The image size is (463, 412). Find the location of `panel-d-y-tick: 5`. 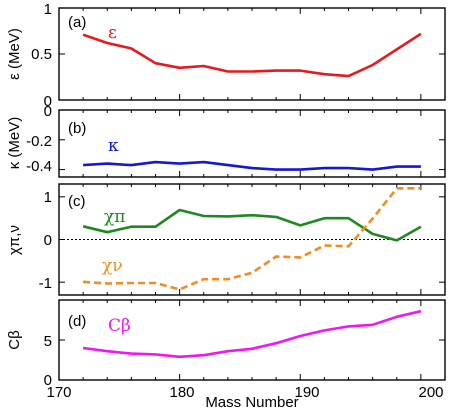

panel-d-y-tick: 5 is located at coordinates (48, 341).